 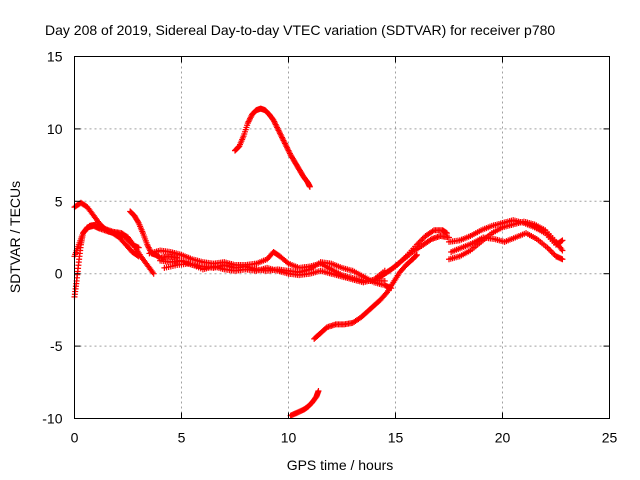 I want to click on series-track-peak, so click(x=272, y=147).